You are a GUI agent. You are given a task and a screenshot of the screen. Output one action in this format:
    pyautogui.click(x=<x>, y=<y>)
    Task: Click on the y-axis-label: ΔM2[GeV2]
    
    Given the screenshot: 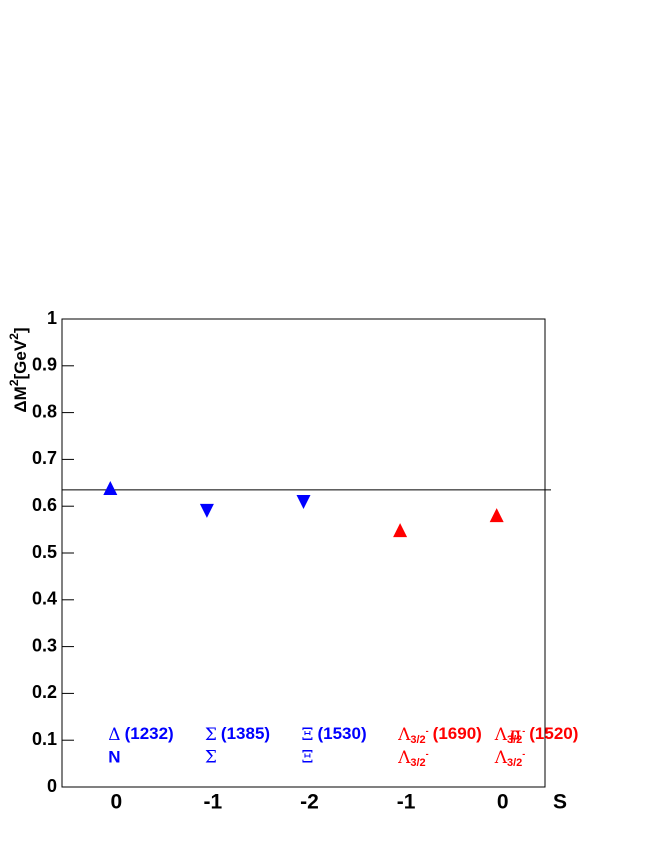 What is the action you would take?
    pyautogui.click(x=18, y=369)
    